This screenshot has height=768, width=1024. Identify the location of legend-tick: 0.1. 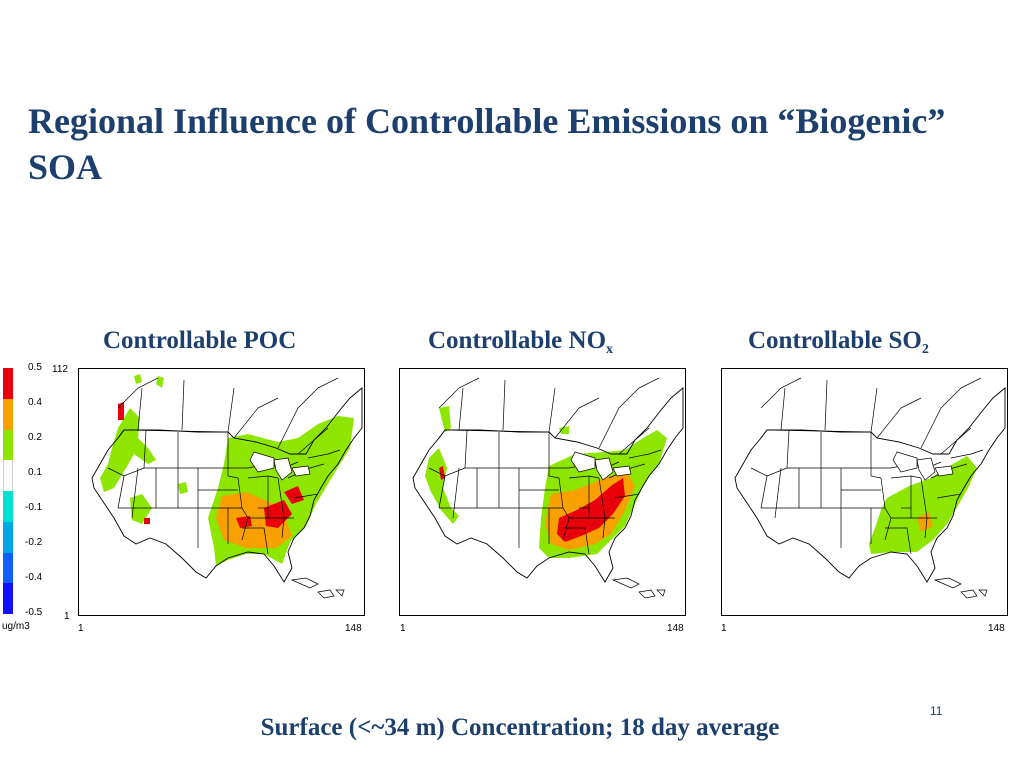
(35, 472).